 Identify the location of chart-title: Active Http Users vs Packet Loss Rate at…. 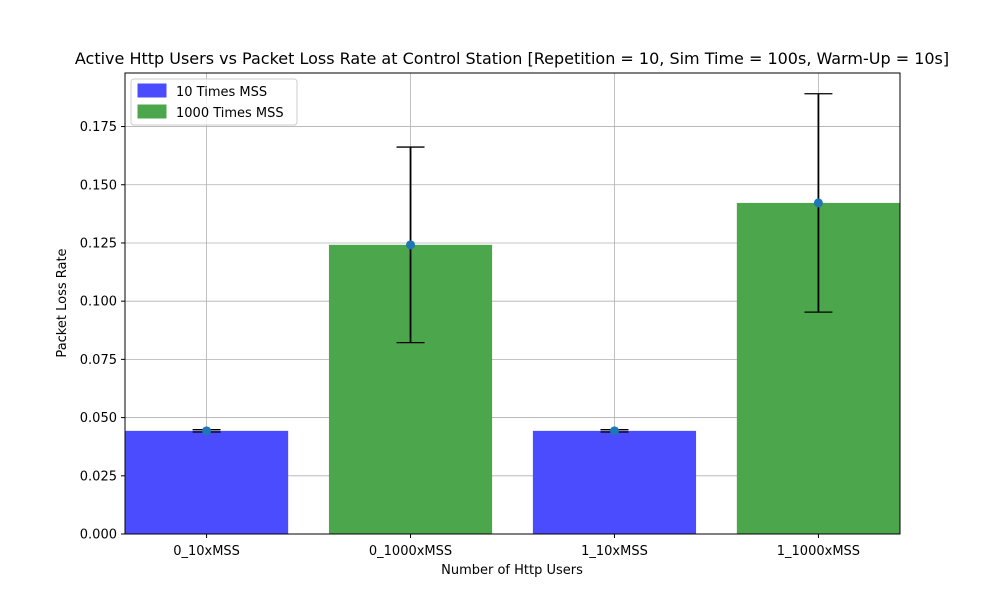
(512, 58).